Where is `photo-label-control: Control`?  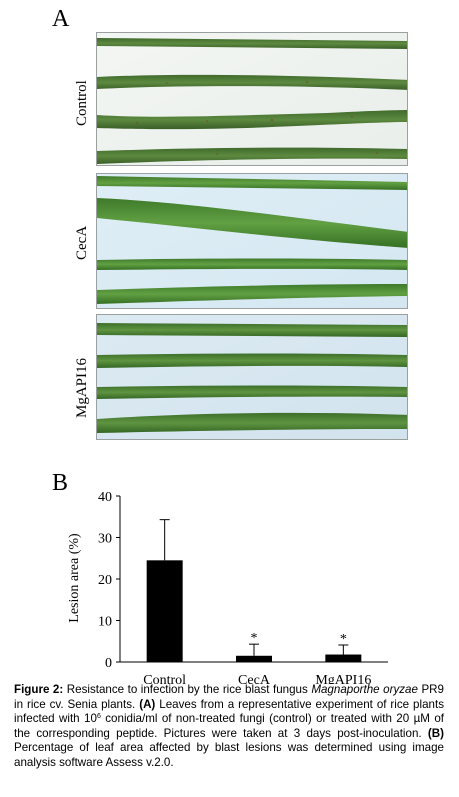 photo-label-control: Control is located at coordinates (82, 103).